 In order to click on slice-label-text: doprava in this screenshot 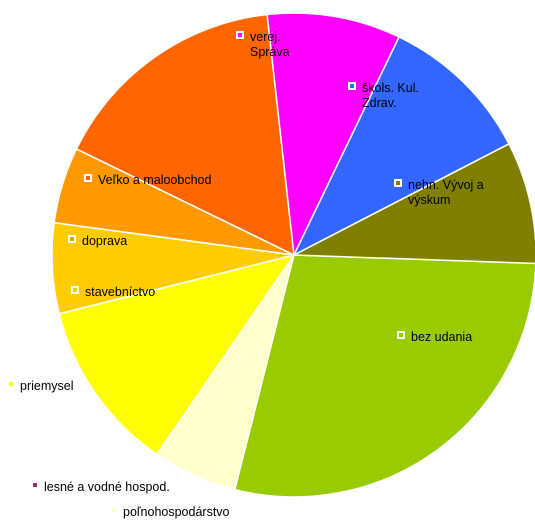, I will do `click(104, 241)`.